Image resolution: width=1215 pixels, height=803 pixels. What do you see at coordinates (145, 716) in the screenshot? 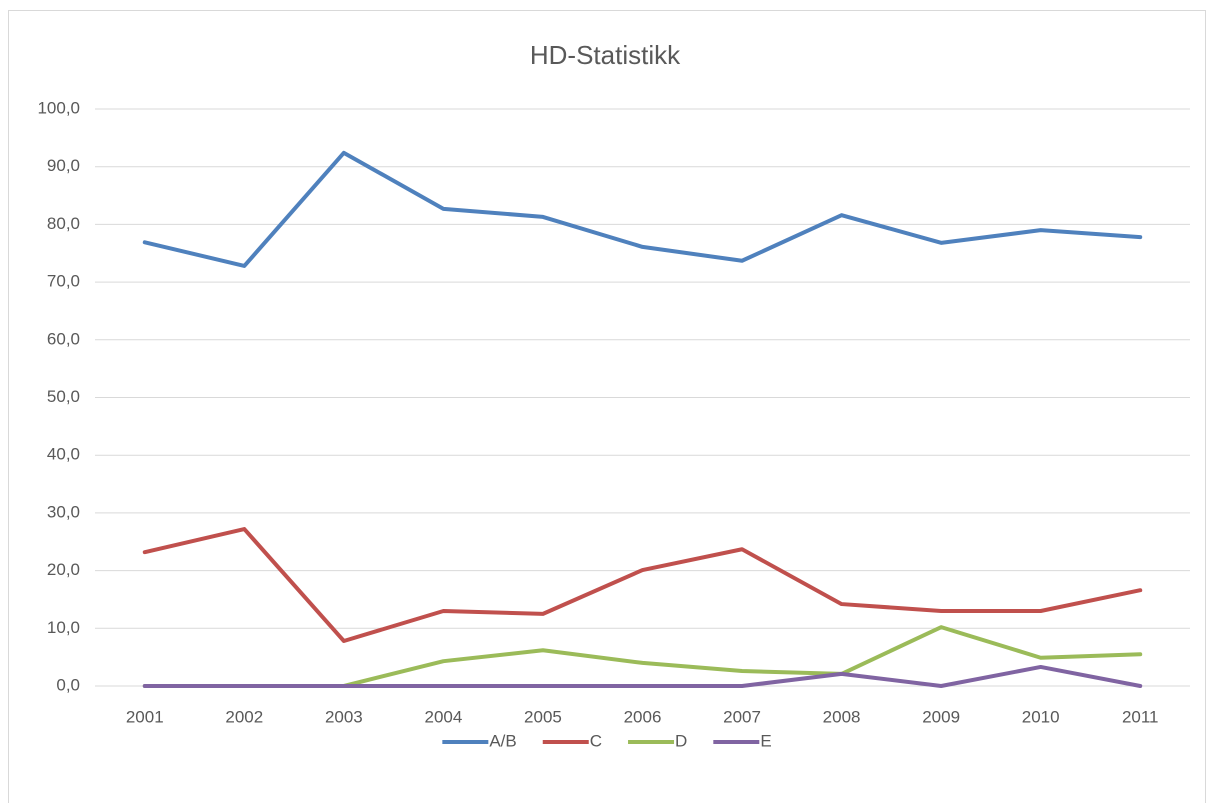
I see `x-tick-label: 2001` at bounding box center [145, 716].